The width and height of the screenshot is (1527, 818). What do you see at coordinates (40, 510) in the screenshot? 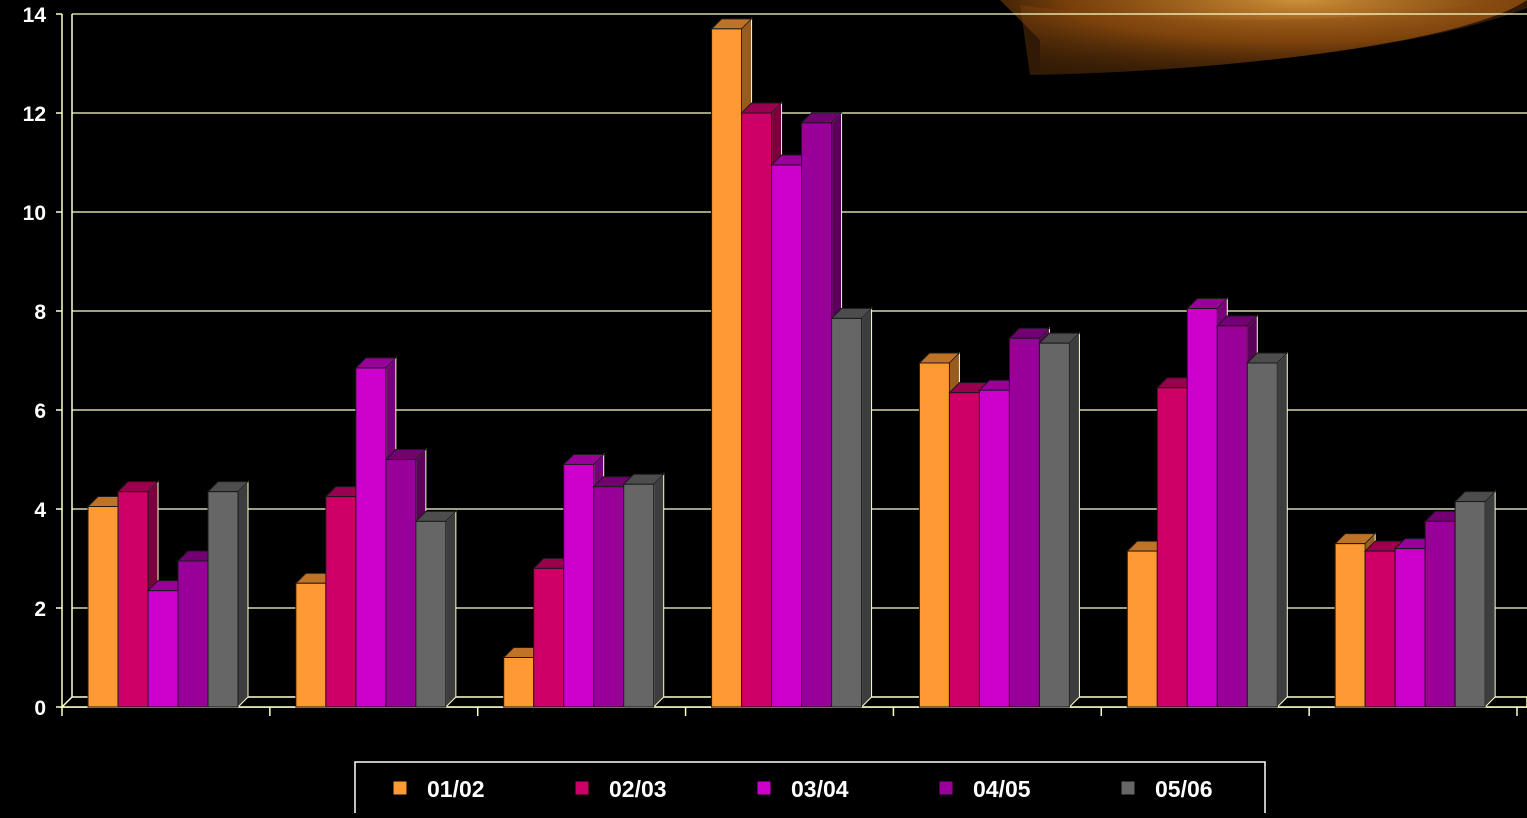
I see `y-tick-label: 4` at bounding box center [40, 510].